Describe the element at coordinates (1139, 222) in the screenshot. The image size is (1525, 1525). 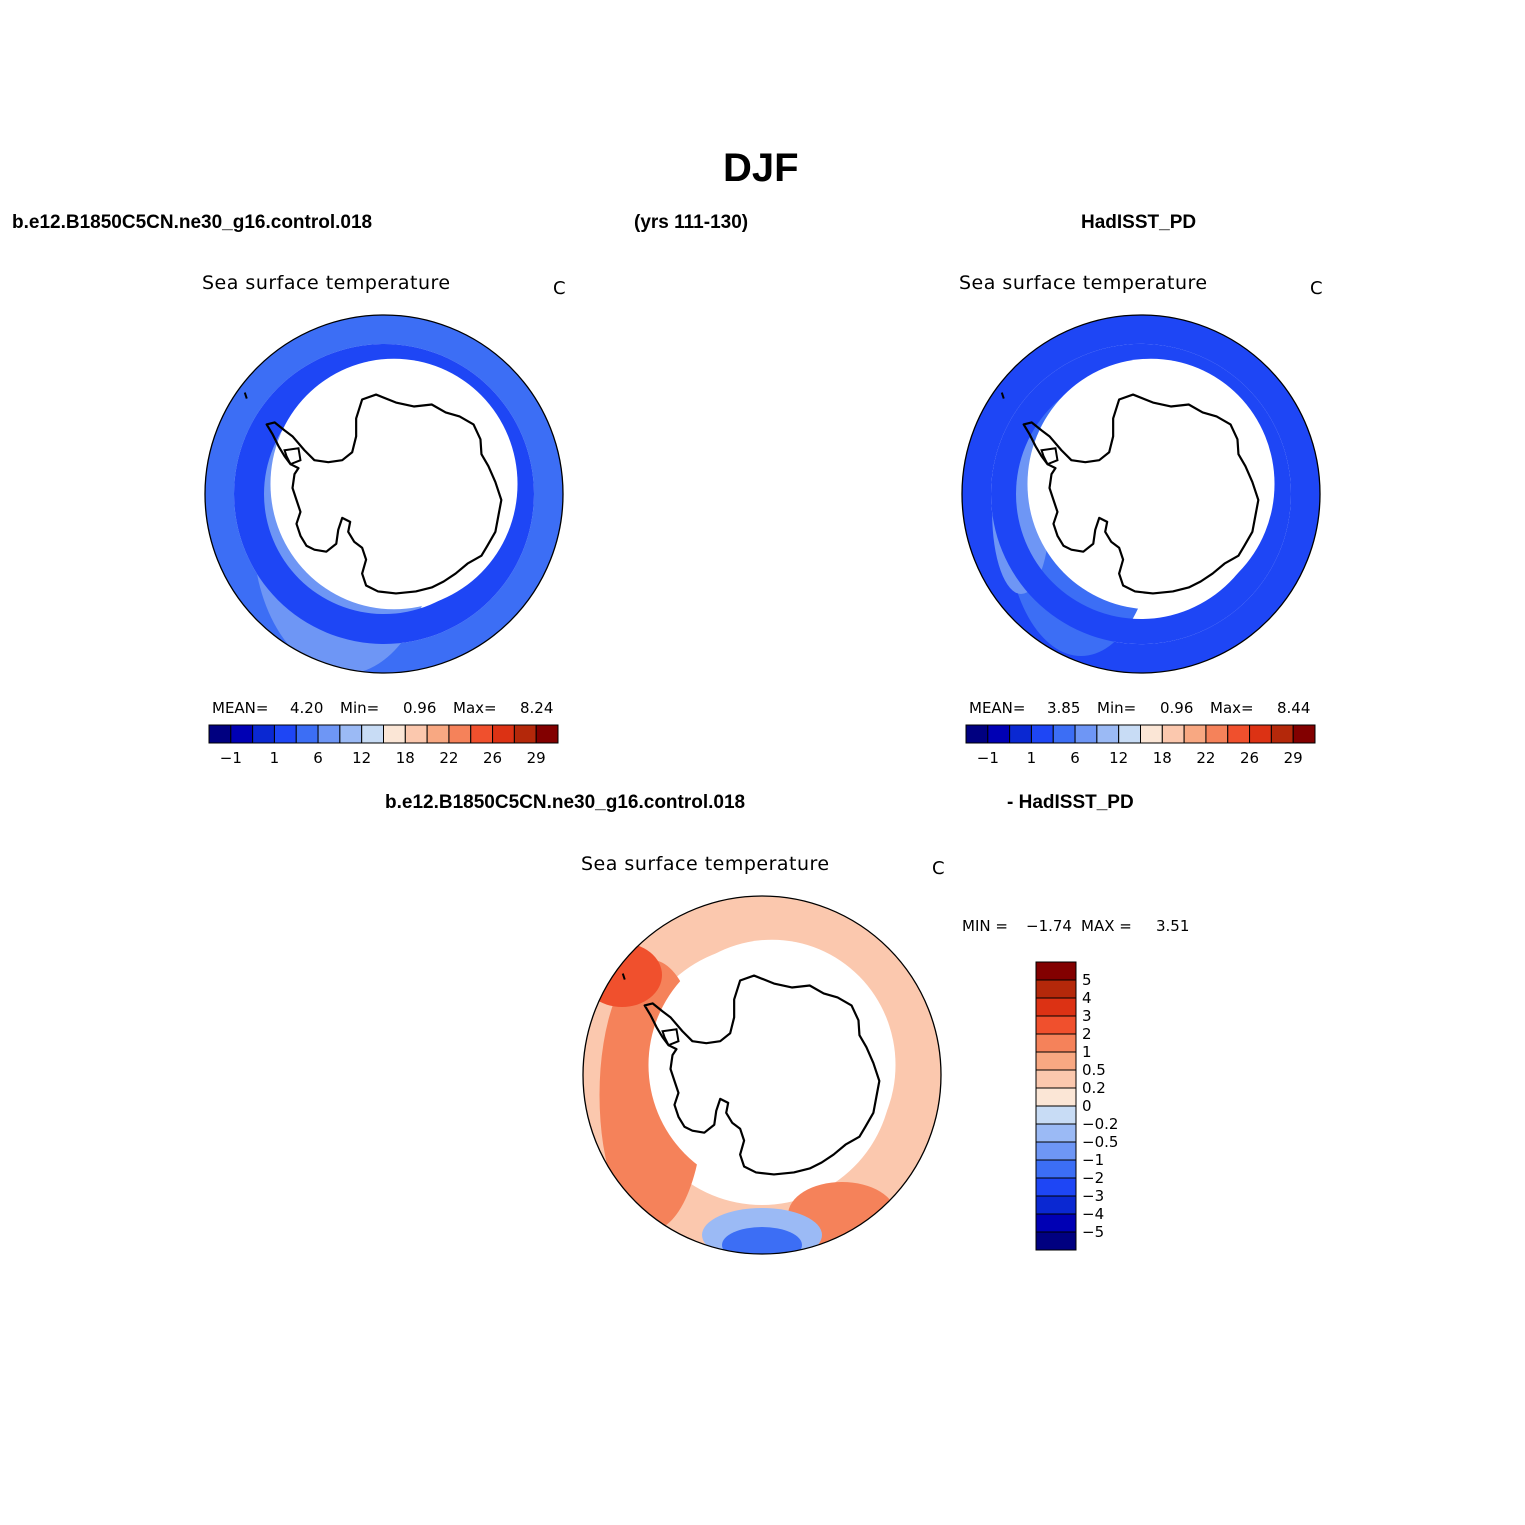
I see `obs-name-header: HadISST_PD` at that location.